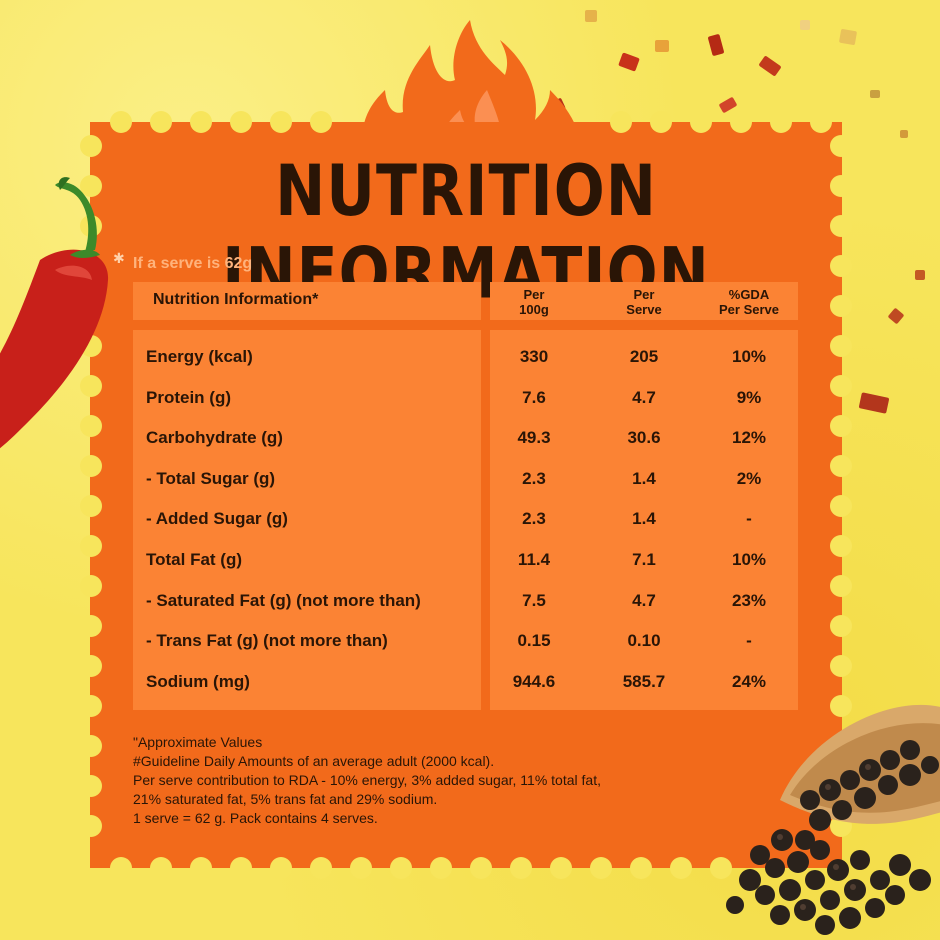  I want to click on cell-per-100g: 0.15, so click(534, 640).